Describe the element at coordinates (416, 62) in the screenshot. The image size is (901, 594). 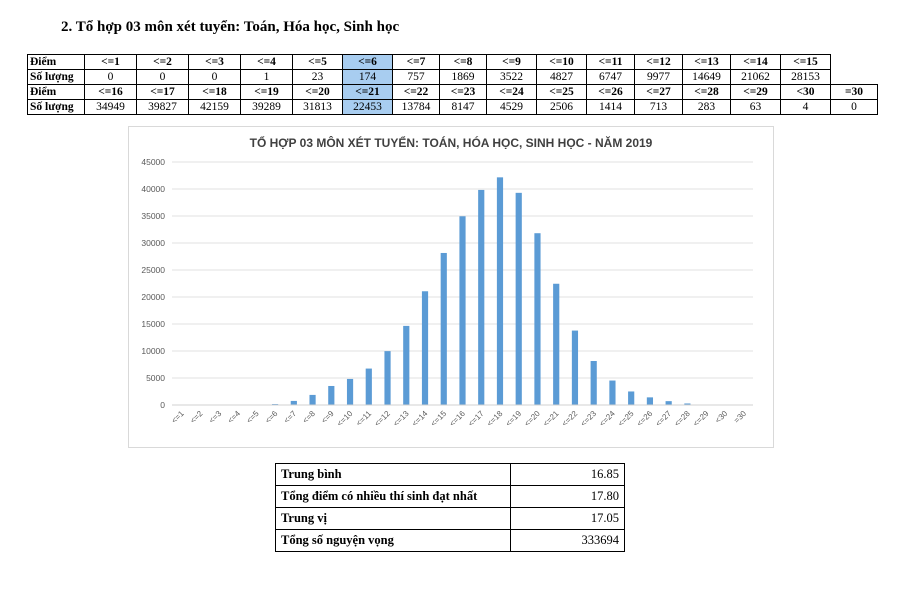
I see `score-cell: <=7` at that location.